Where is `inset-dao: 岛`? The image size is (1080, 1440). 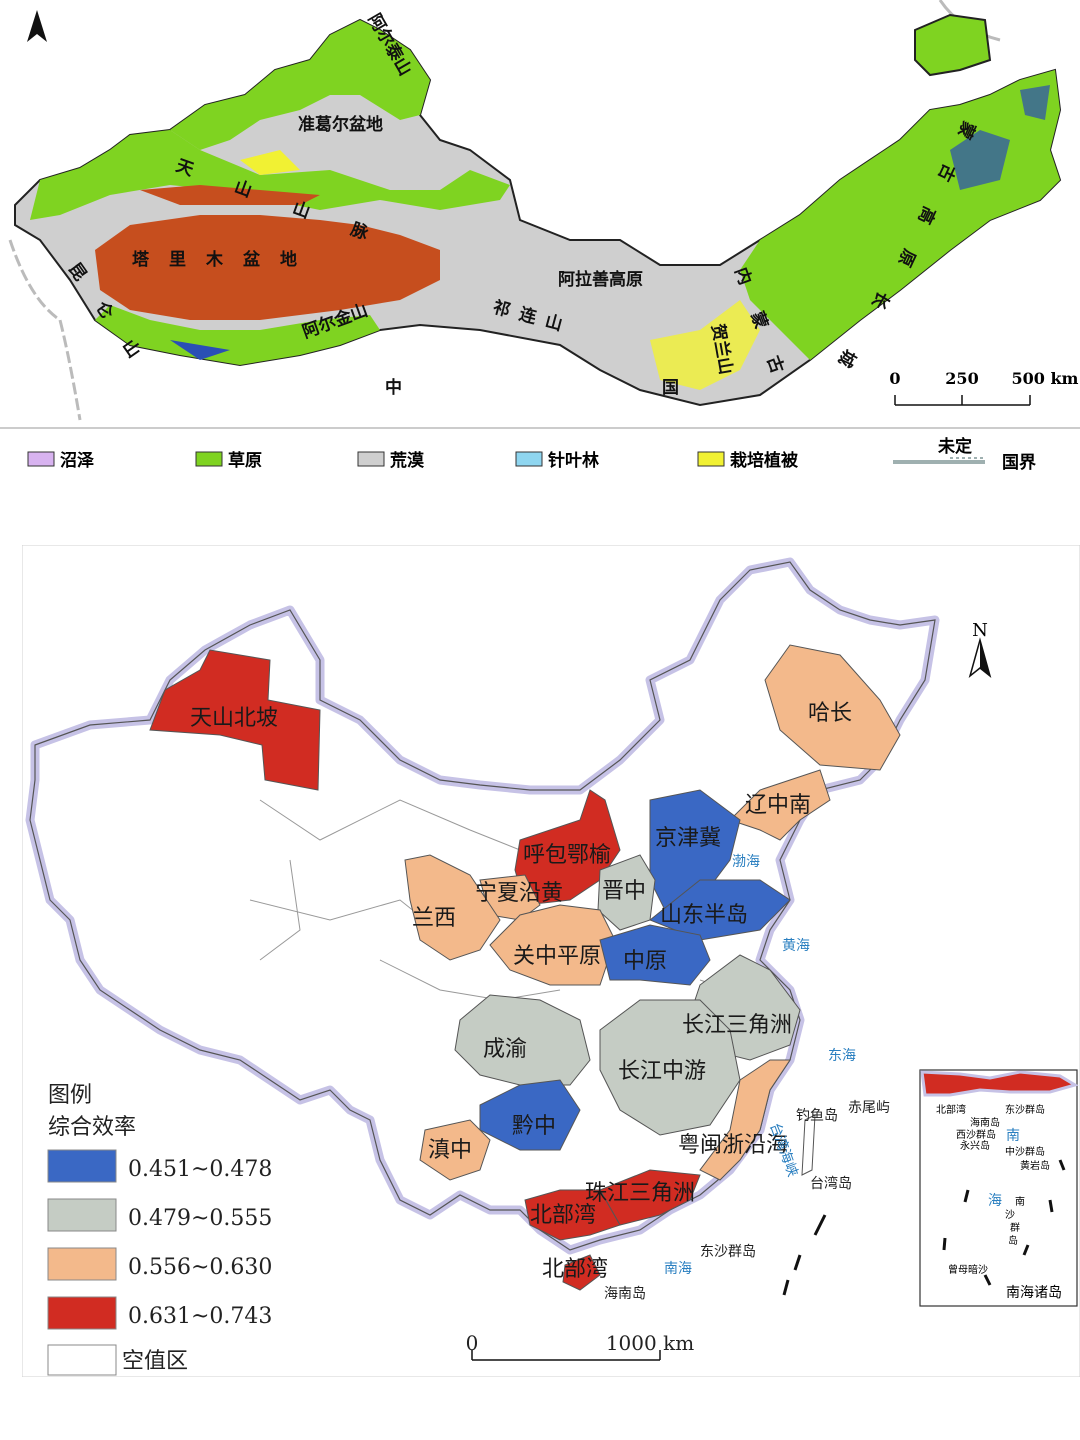 inset-dao: 岛 is located at coordinates (1013, 1240).